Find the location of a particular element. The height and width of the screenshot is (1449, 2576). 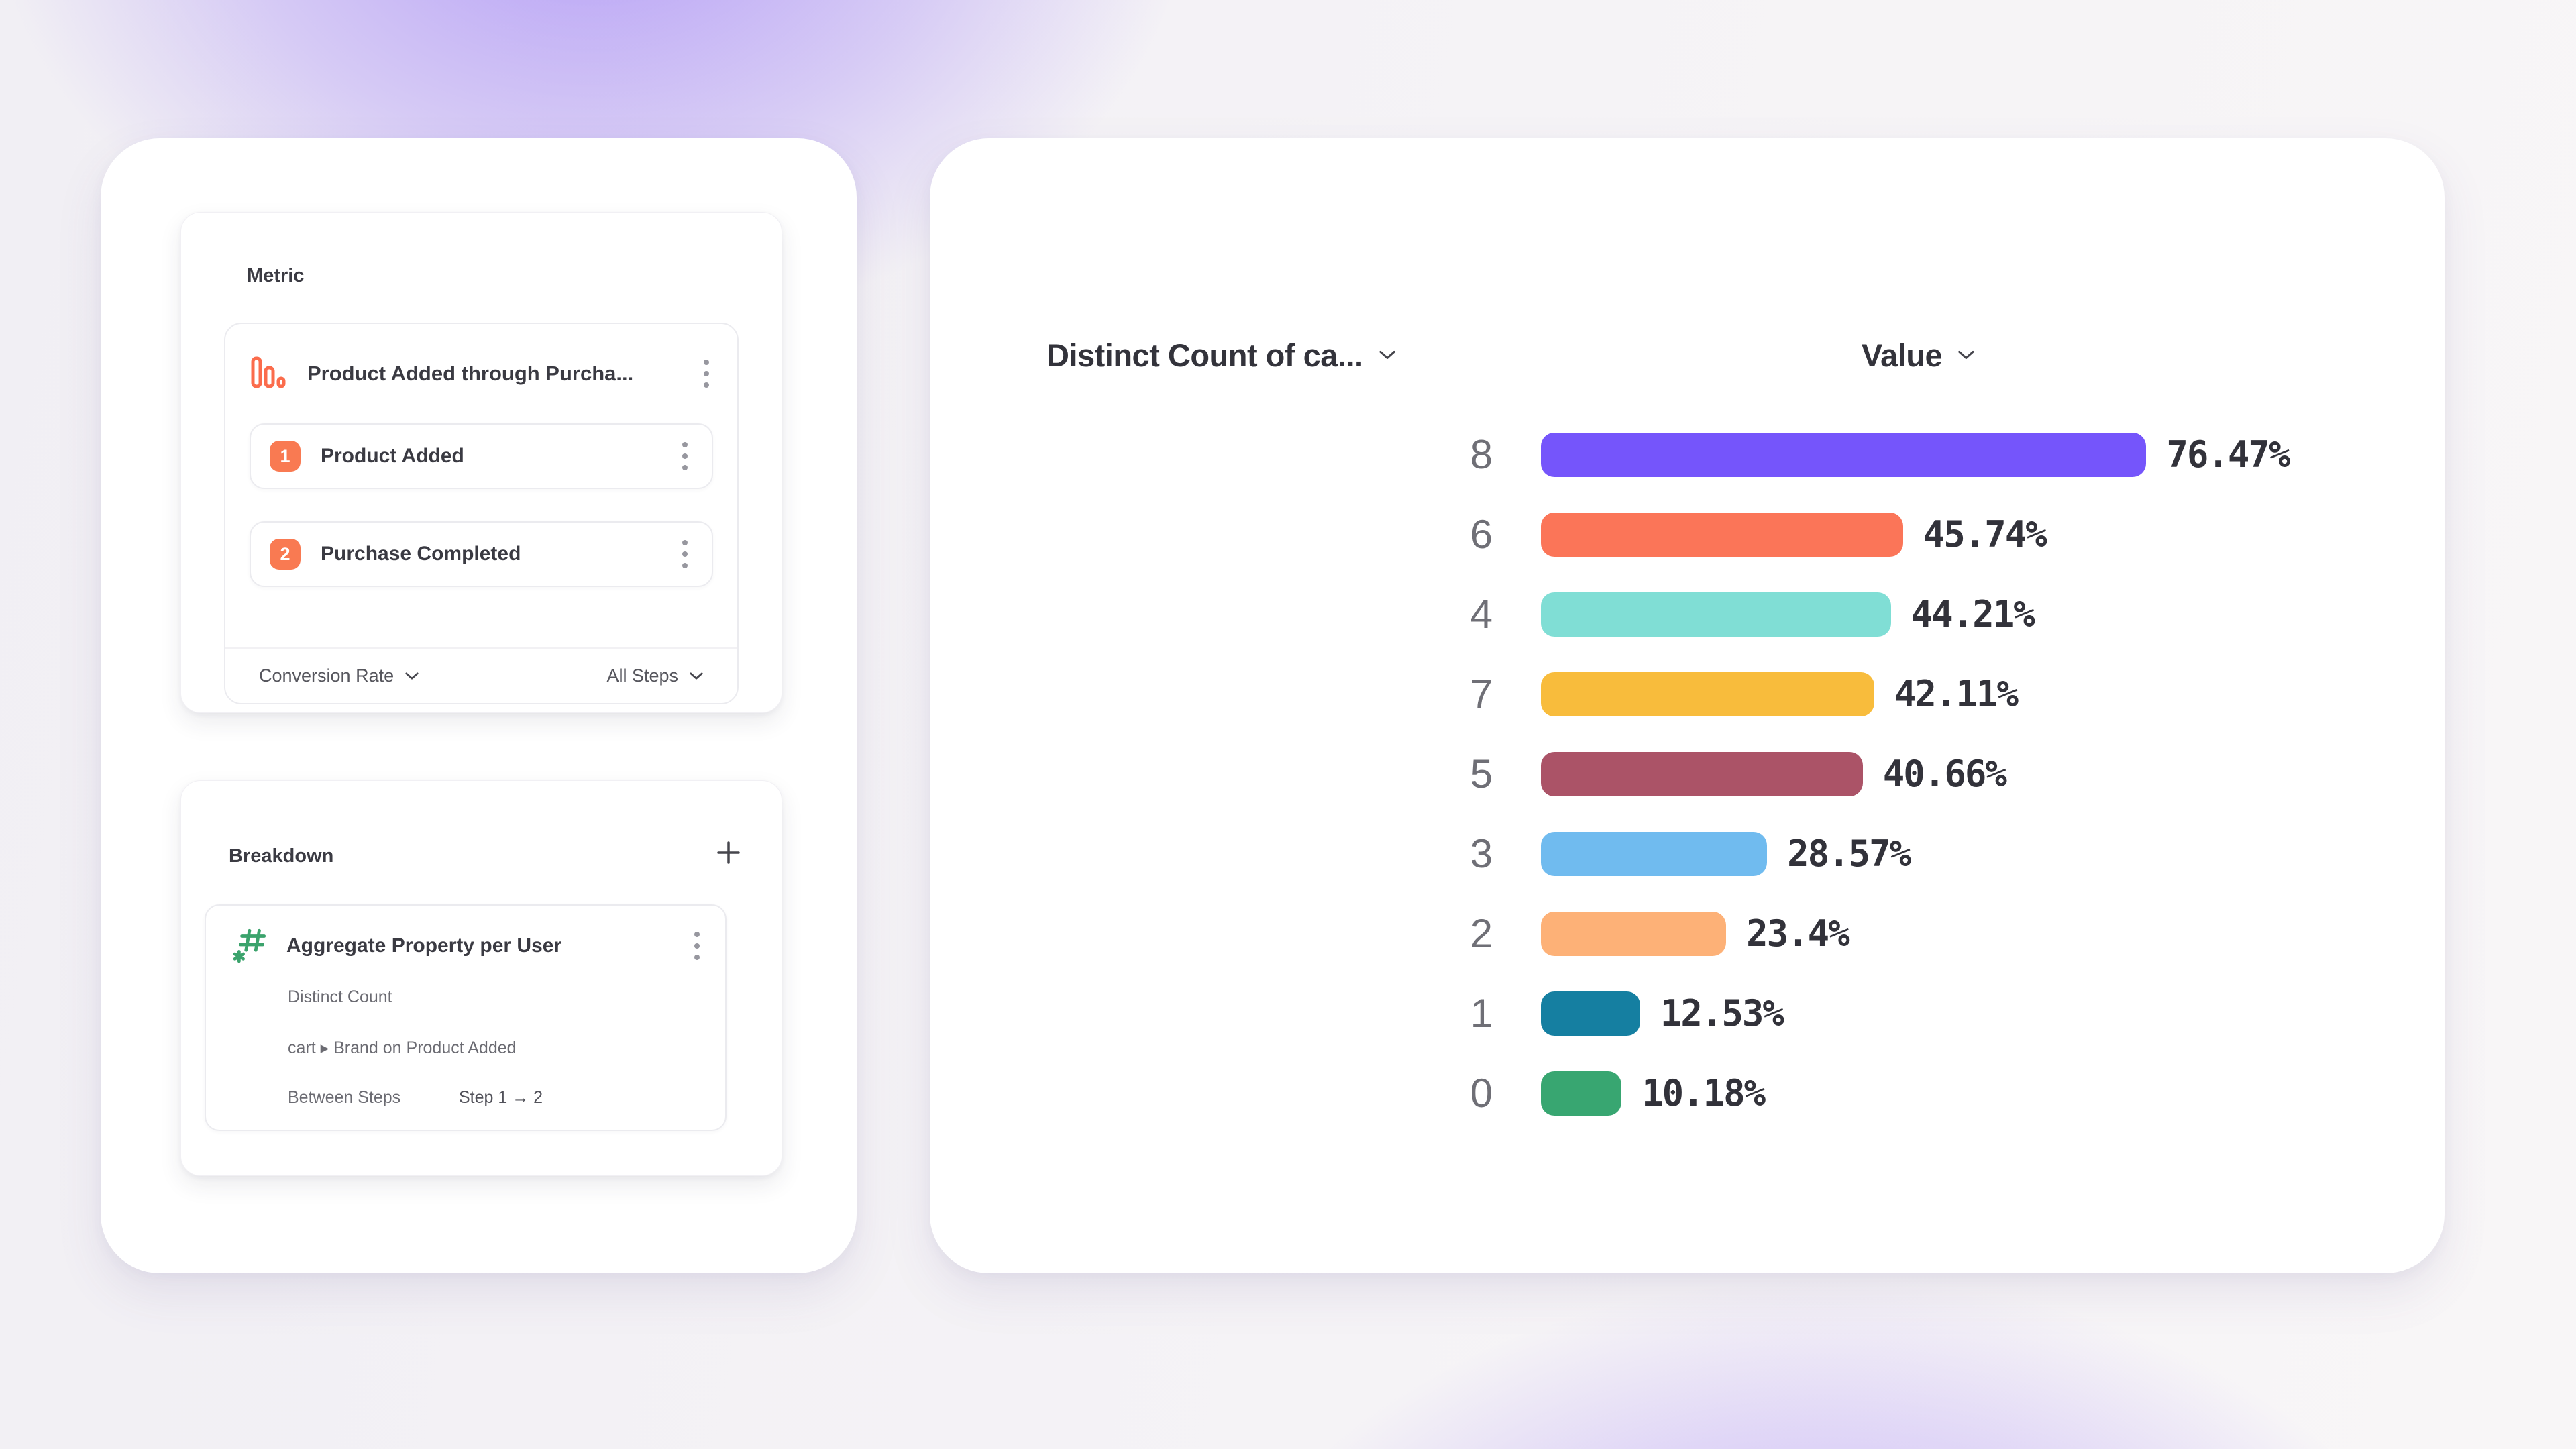

step-1-badge: 1 is located at coordinates (285, 456).